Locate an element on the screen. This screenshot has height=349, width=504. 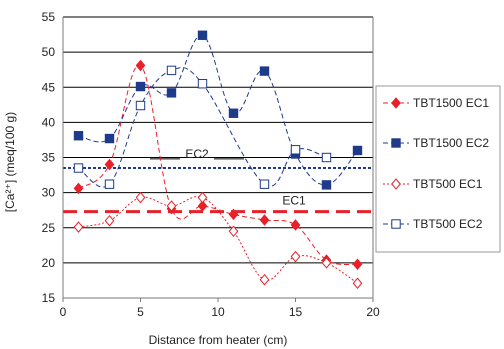
x-tick-label: 0 is located at coordinates (63, 312).